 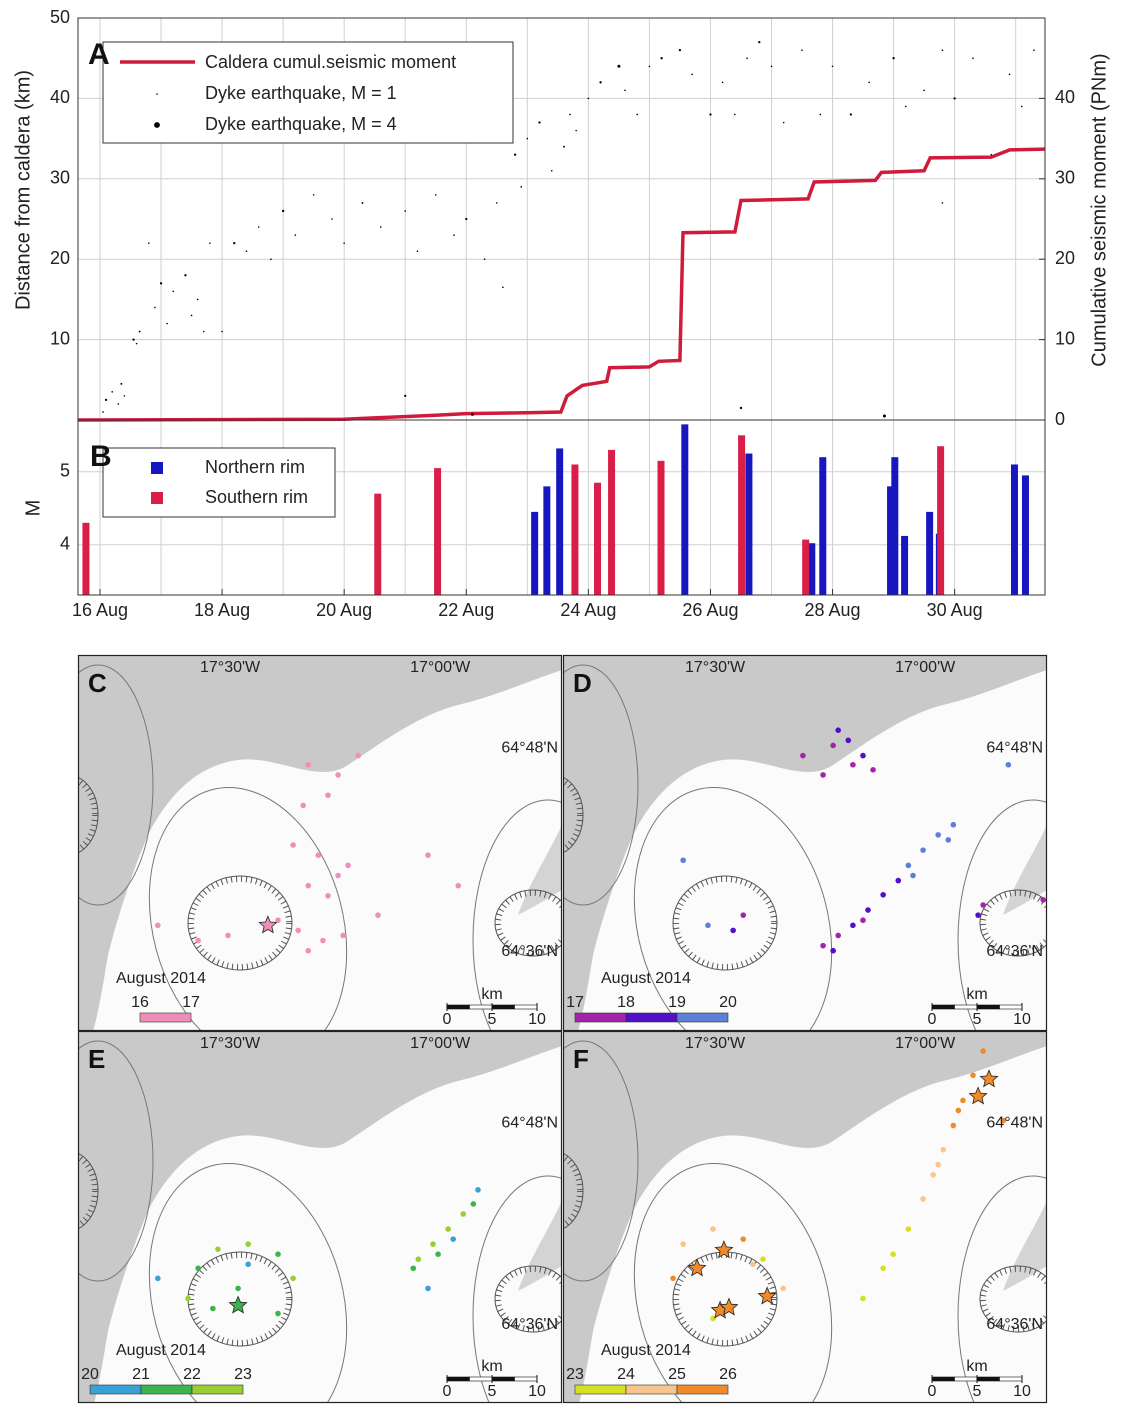 What do you see at coordinates (219, 482) in the screenshot?
I see `legend-box` at bounding box center [219, 482].